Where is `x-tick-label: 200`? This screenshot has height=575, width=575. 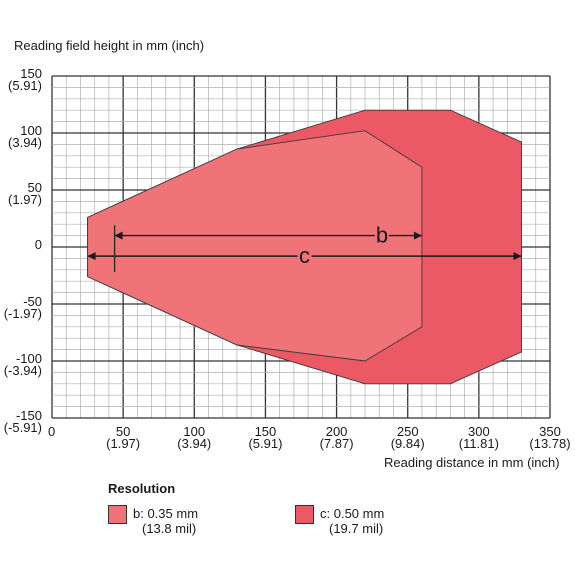 x-tick-label: 200 is located at coordinates (337, 431).